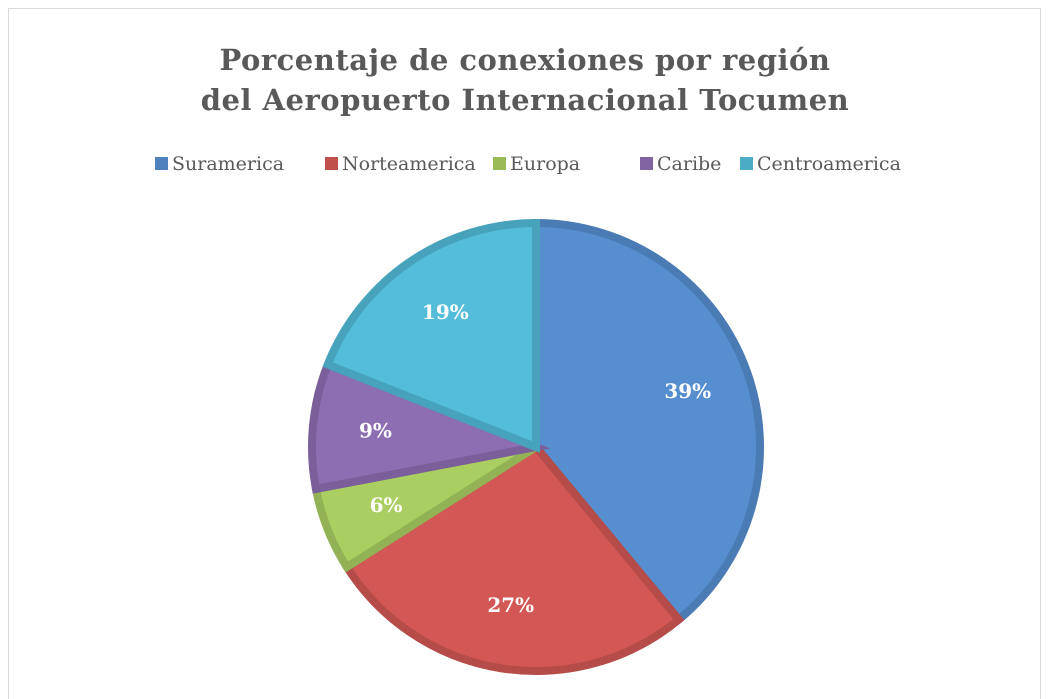 The width and height of the screenshot is (1051, 699). I want to click on legend-label: Caribe, so click(689, 164).